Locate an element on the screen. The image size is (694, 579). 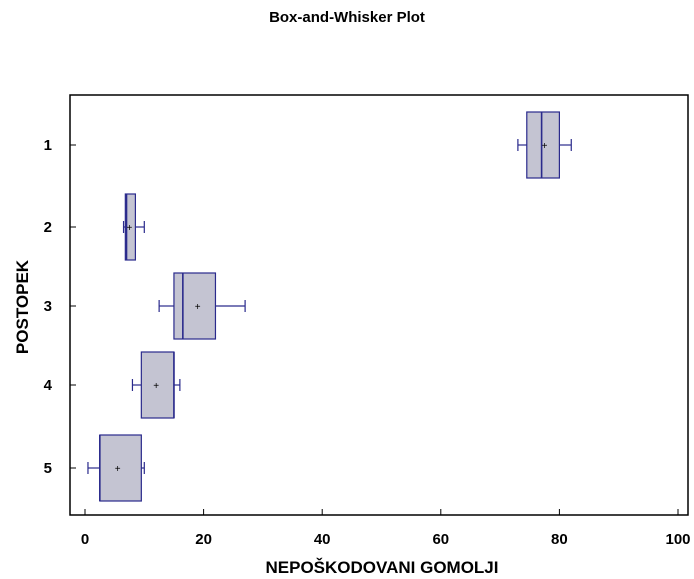
box-3: + is located at coordinates (202, 306).